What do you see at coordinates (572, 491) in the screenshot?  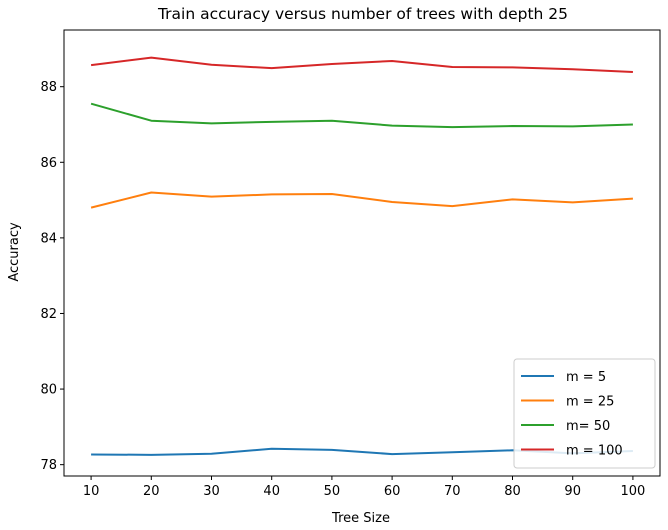 I see `x-tick-label: 90` at bounding box center [572, 491].